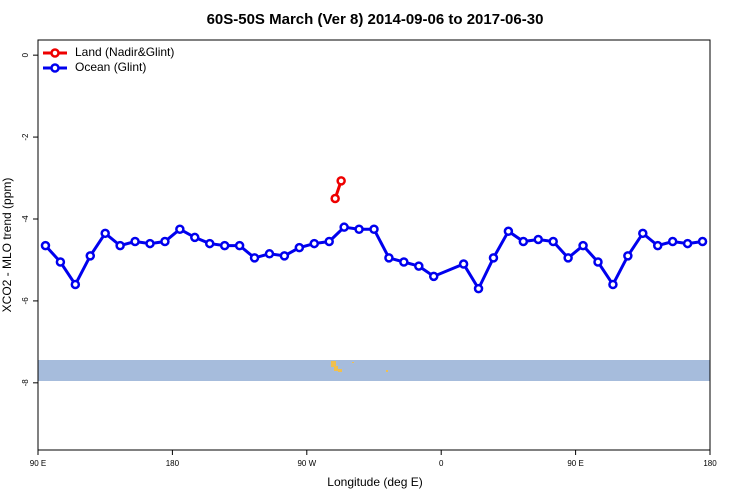 The width and height of the screenshot is (750, 500). Describe the element at coordinates (25, 383) in the screenshot. I see `y-tick-label: -8` at that location.